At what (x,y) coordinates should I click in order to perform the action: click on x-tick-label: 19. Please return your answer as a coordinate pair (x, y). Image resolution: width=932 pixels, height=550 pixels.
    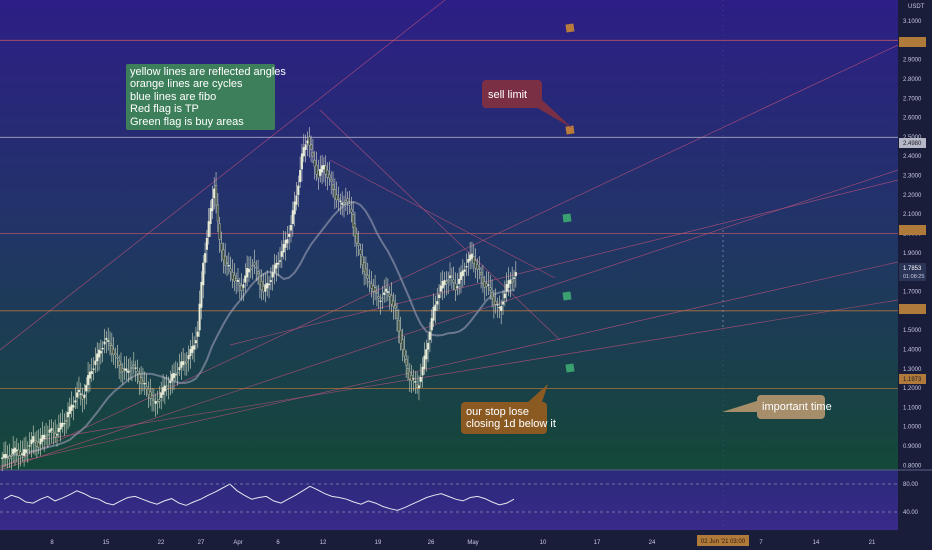
    Looking at the image, I should click on (378, 543).